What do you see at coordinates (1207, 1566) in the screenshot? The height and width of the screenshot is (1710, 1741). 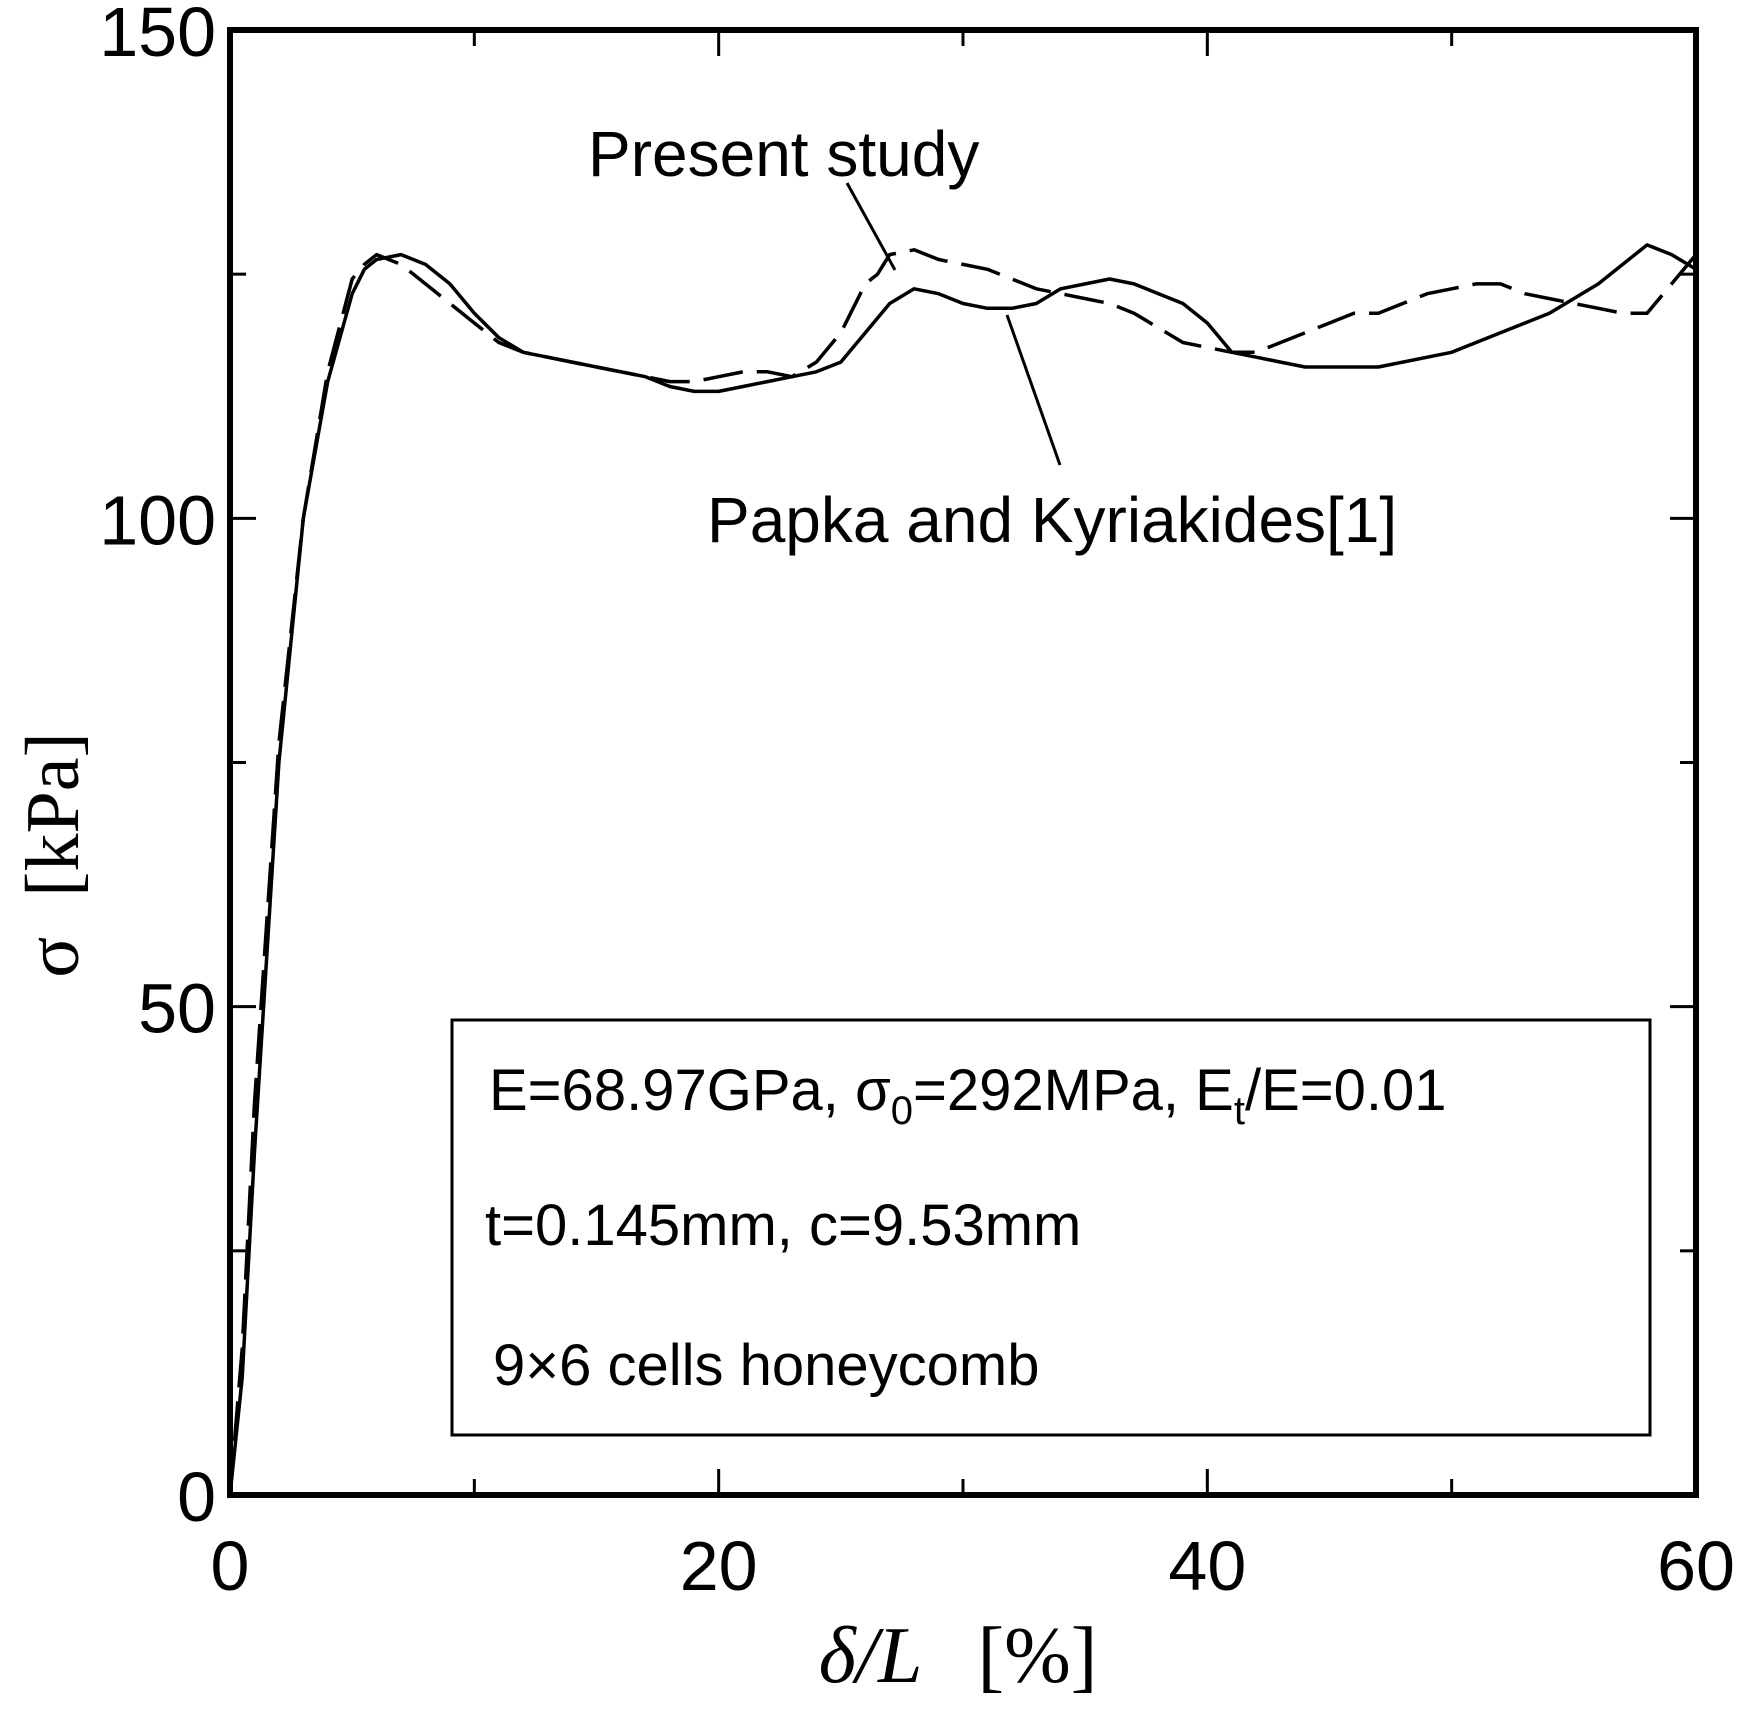 I see `x-tick-label-40: 40` at bounding box center [1207, 1566].